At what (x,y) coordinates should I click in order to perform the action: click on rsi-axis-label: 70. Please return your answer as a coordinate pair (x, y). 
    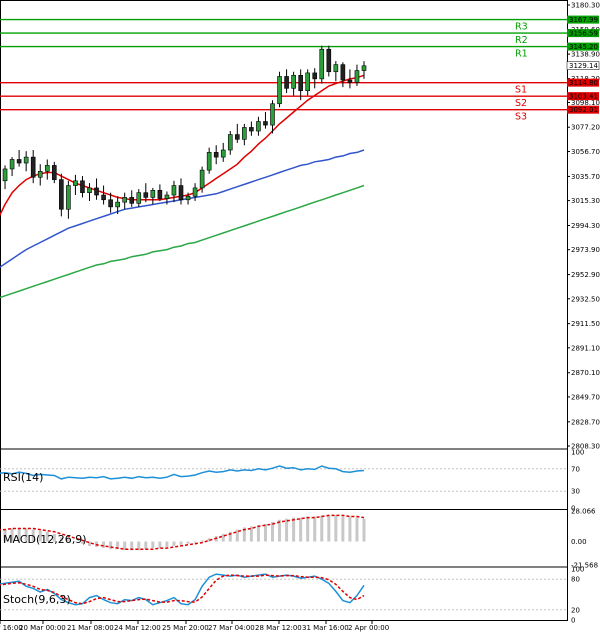
    Looking at the image, I should click on (575, 469).